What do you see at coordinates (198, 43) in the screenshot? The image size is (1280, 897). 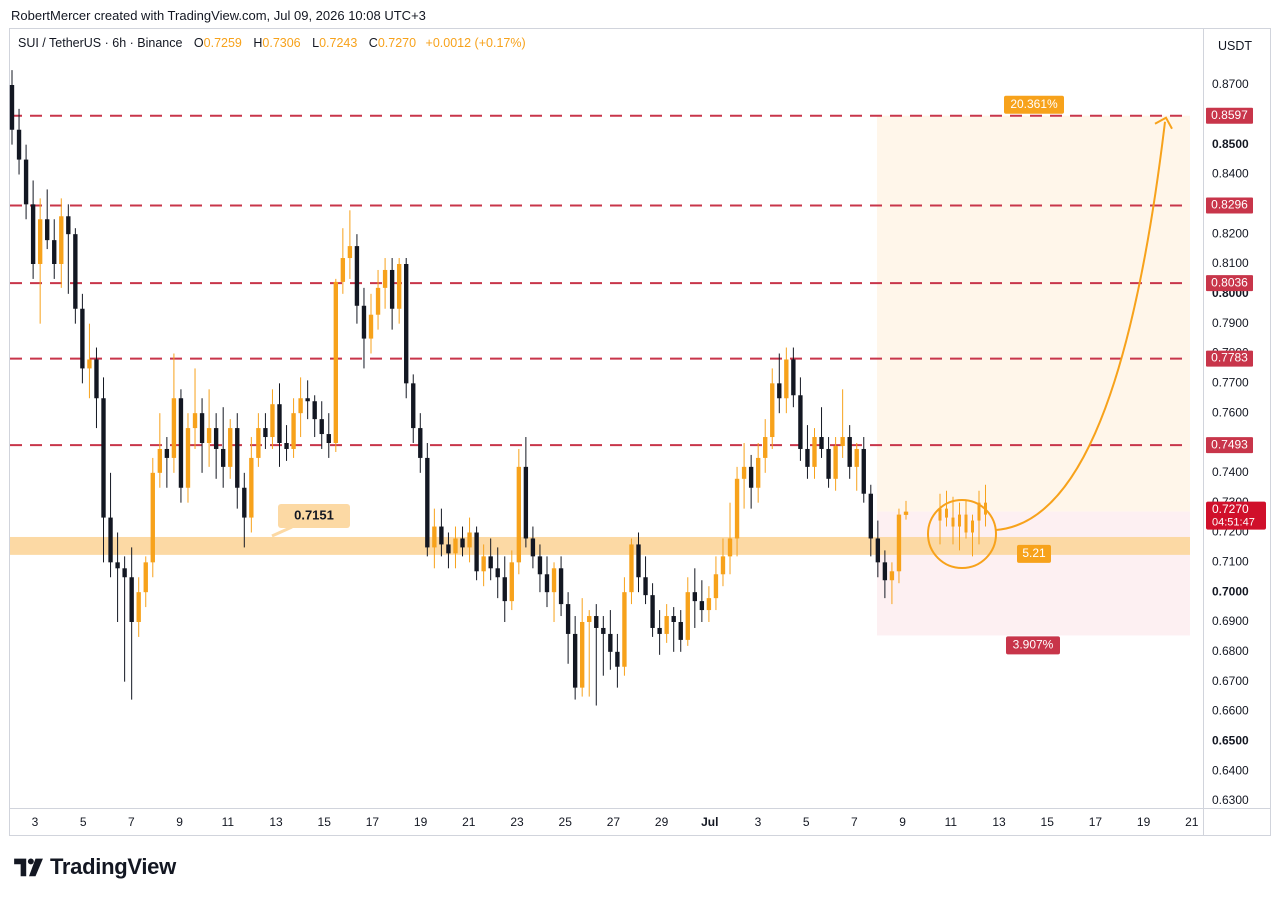 I see `open-label: O` at bounding box center [198, 43].